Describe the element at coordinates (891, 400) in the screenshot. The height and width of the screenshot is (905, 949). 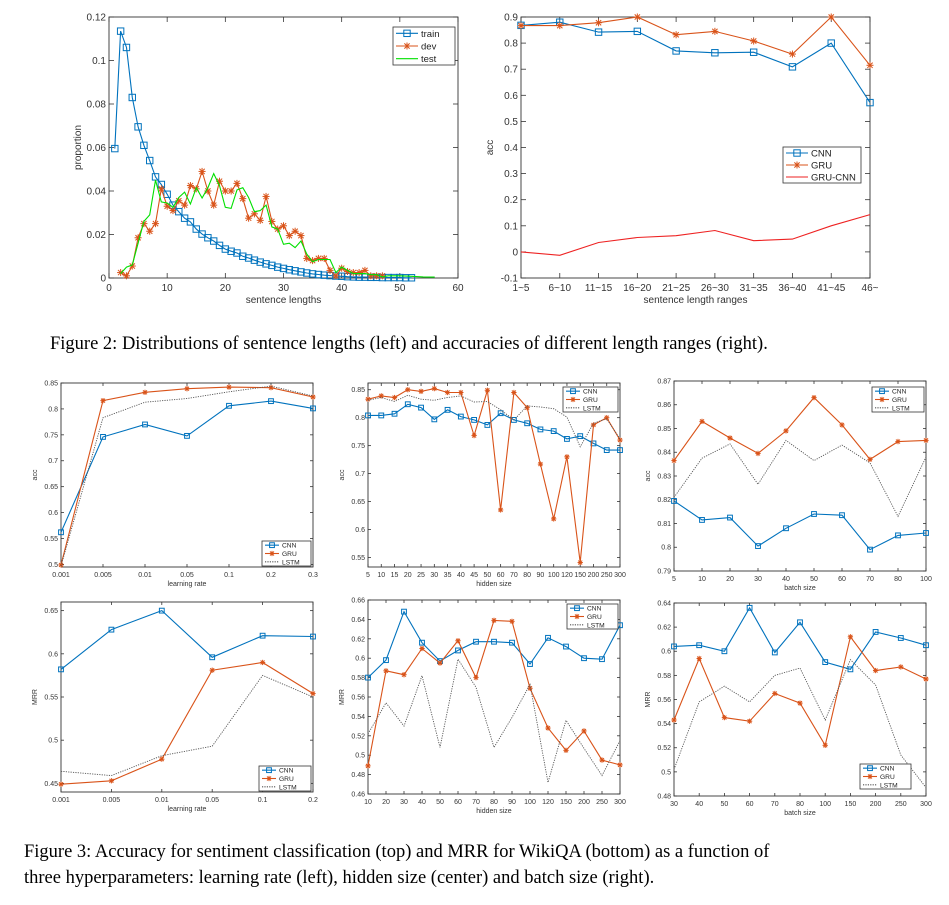
I see `legend-item-gru: GRU` at that location.